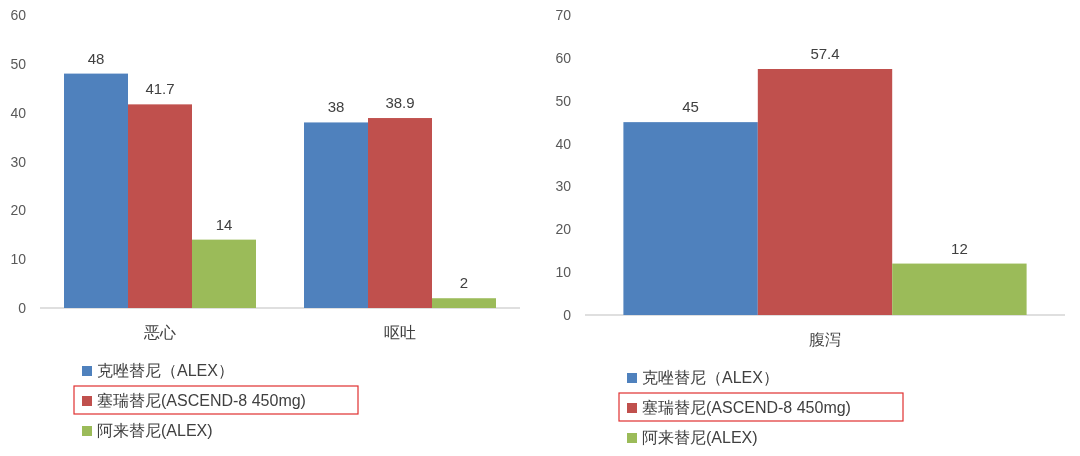  What do you see at coordinates (959, 248) in the screenshot?
I see `data-label: 12` at bounding box center [959, 248].